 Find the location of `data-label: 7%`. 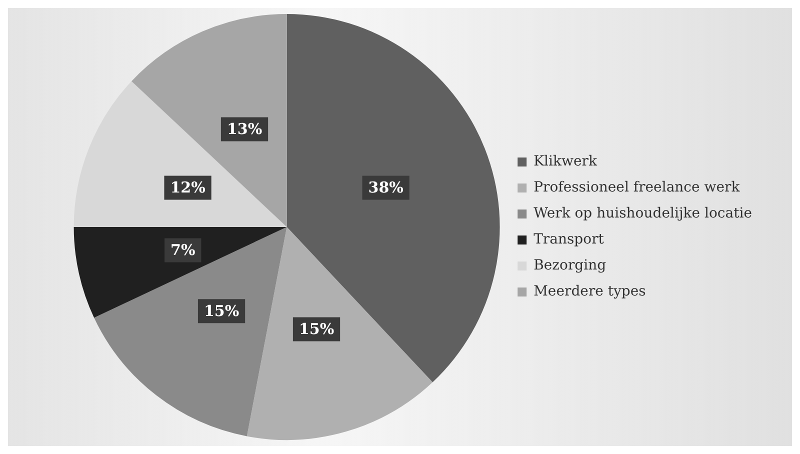

data-label: 7% is located at coordinates (183, 250).